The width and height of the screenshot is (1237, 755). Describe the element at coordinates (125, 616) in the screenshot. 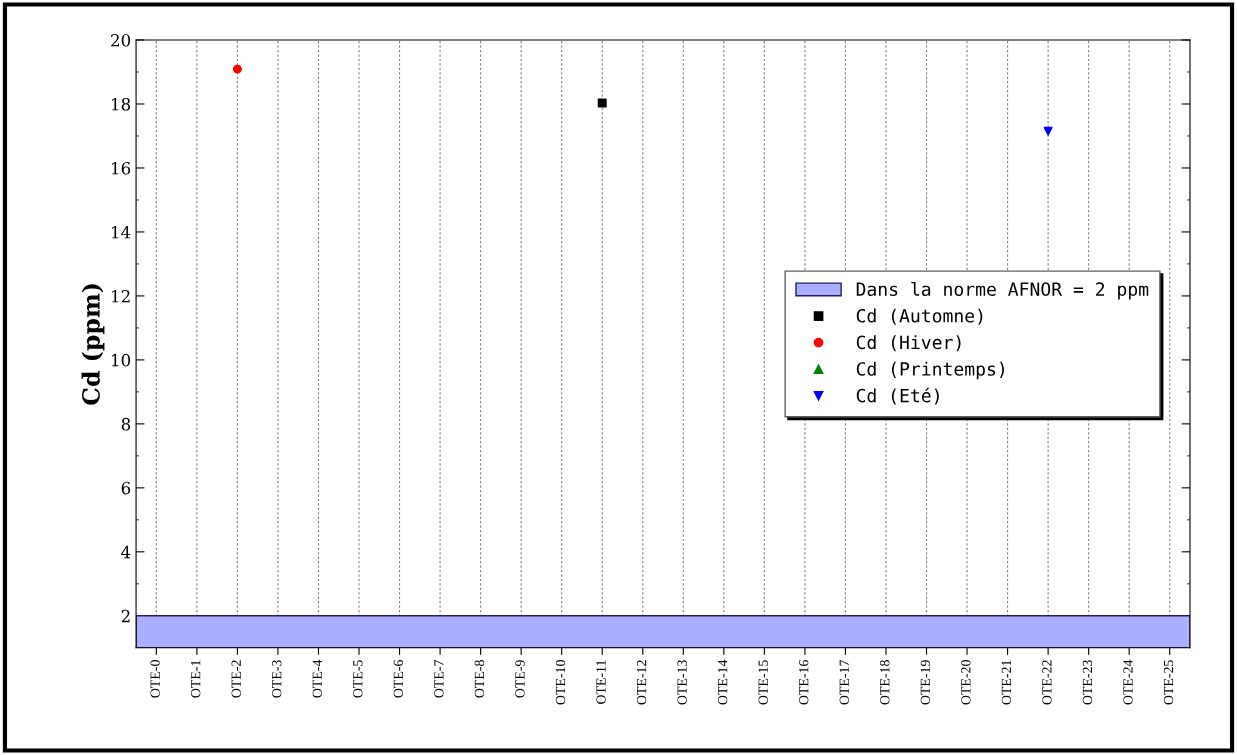

I see `y-tick-label: 2` at that location.